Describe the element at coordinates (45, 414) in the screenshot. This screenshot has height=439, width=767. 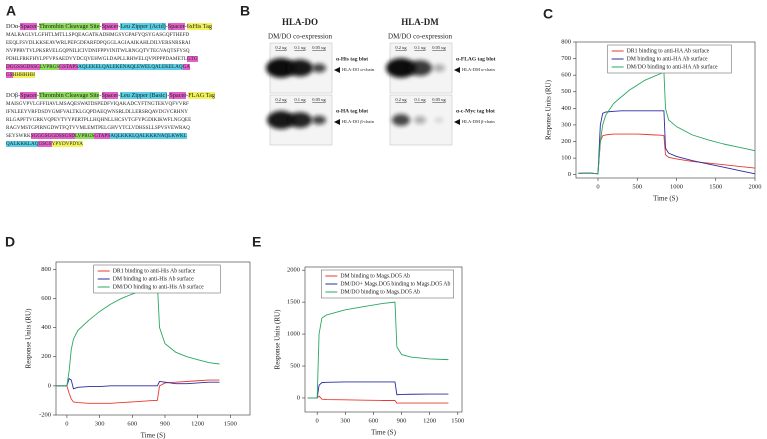
I see `y-tick-label: -200` at that location.